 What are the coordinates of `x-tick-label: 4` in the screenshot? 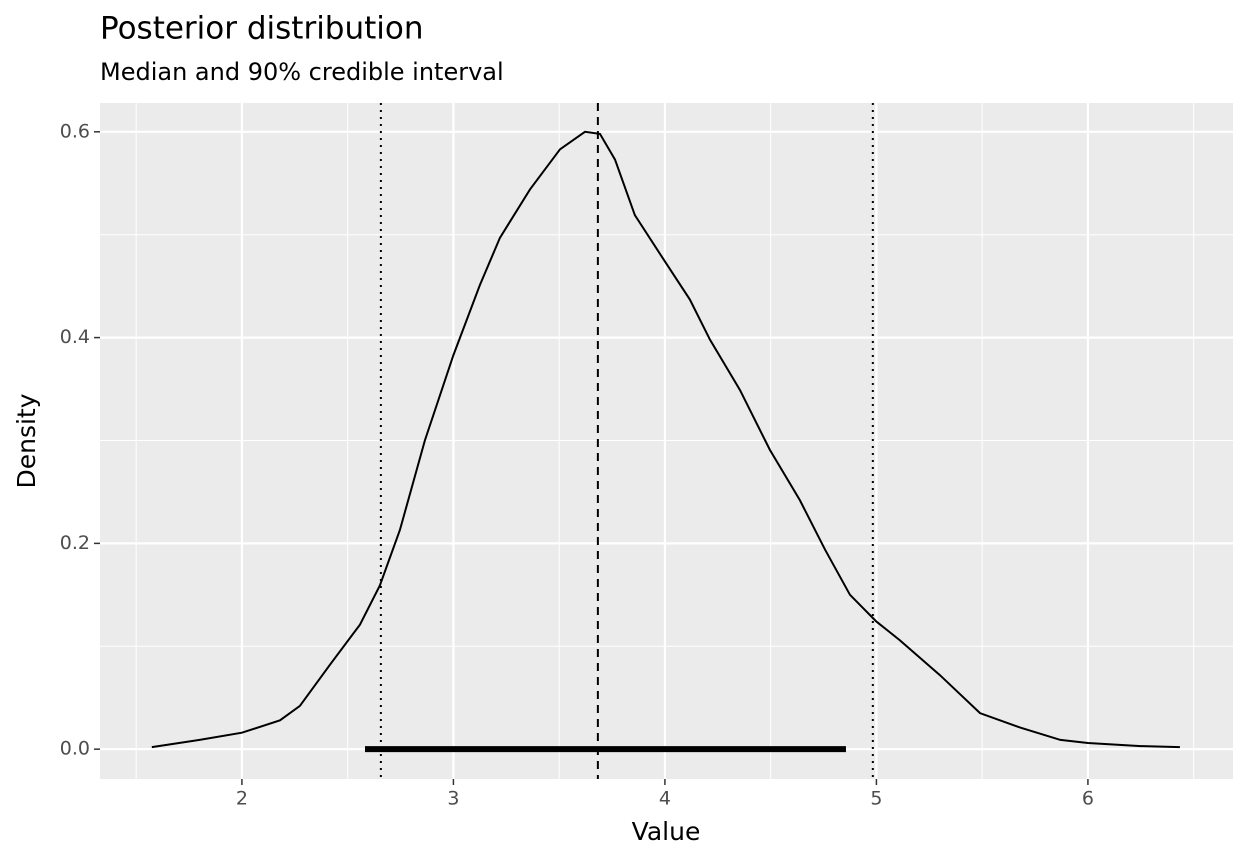 It's located at (665, 799).